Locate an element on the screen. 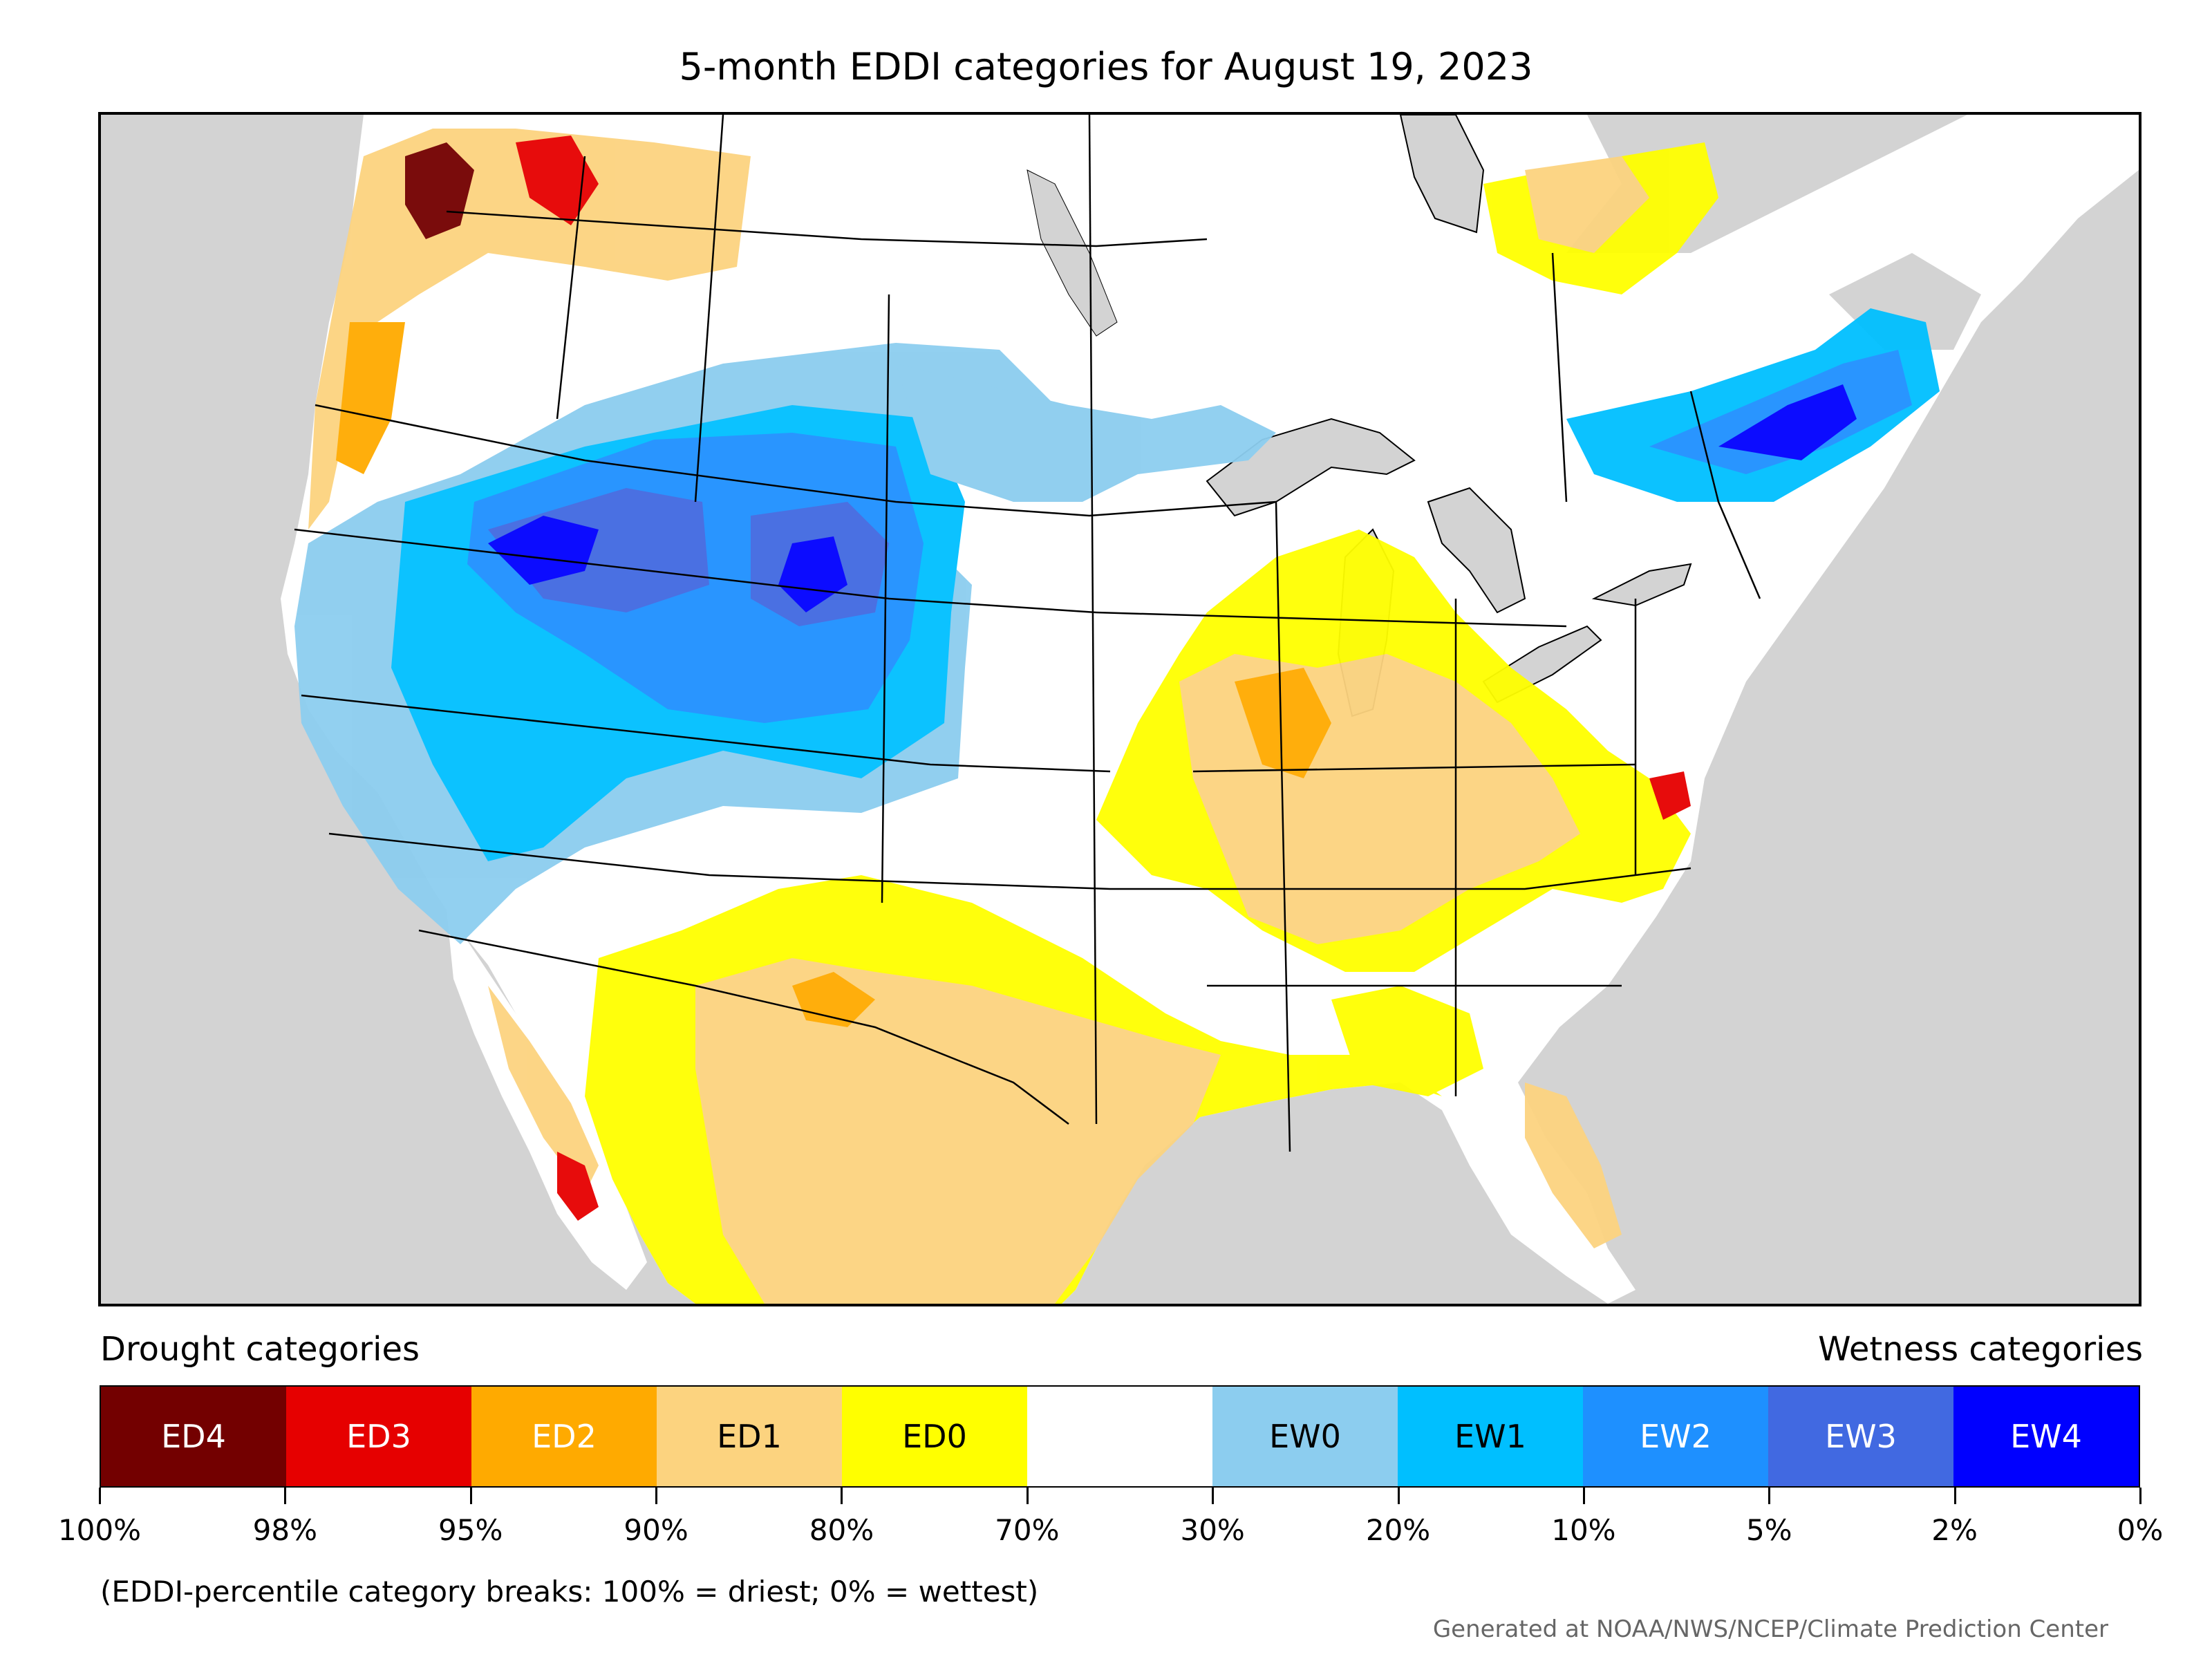 Image resolution: width=2212 pixels, height=1659 pixels. region-ew4-ne is located at coordinates (1788, 422).